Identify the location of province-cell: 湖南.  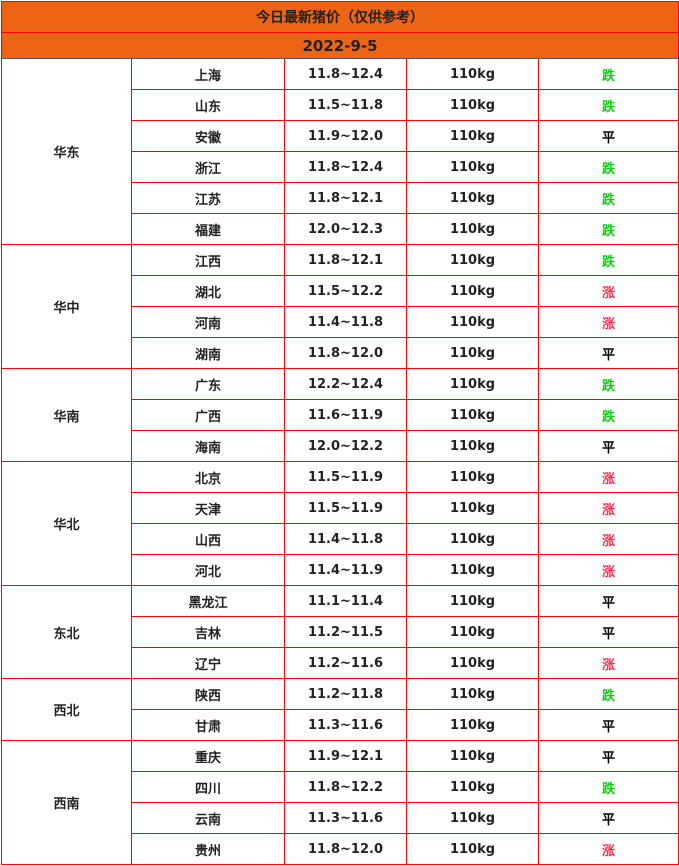
(208, 353).